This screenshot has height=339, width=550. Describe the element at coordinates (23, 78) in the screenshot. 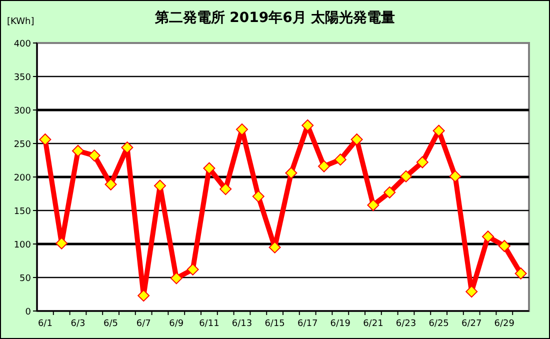

I see `y-tick-label: 350` at that location.